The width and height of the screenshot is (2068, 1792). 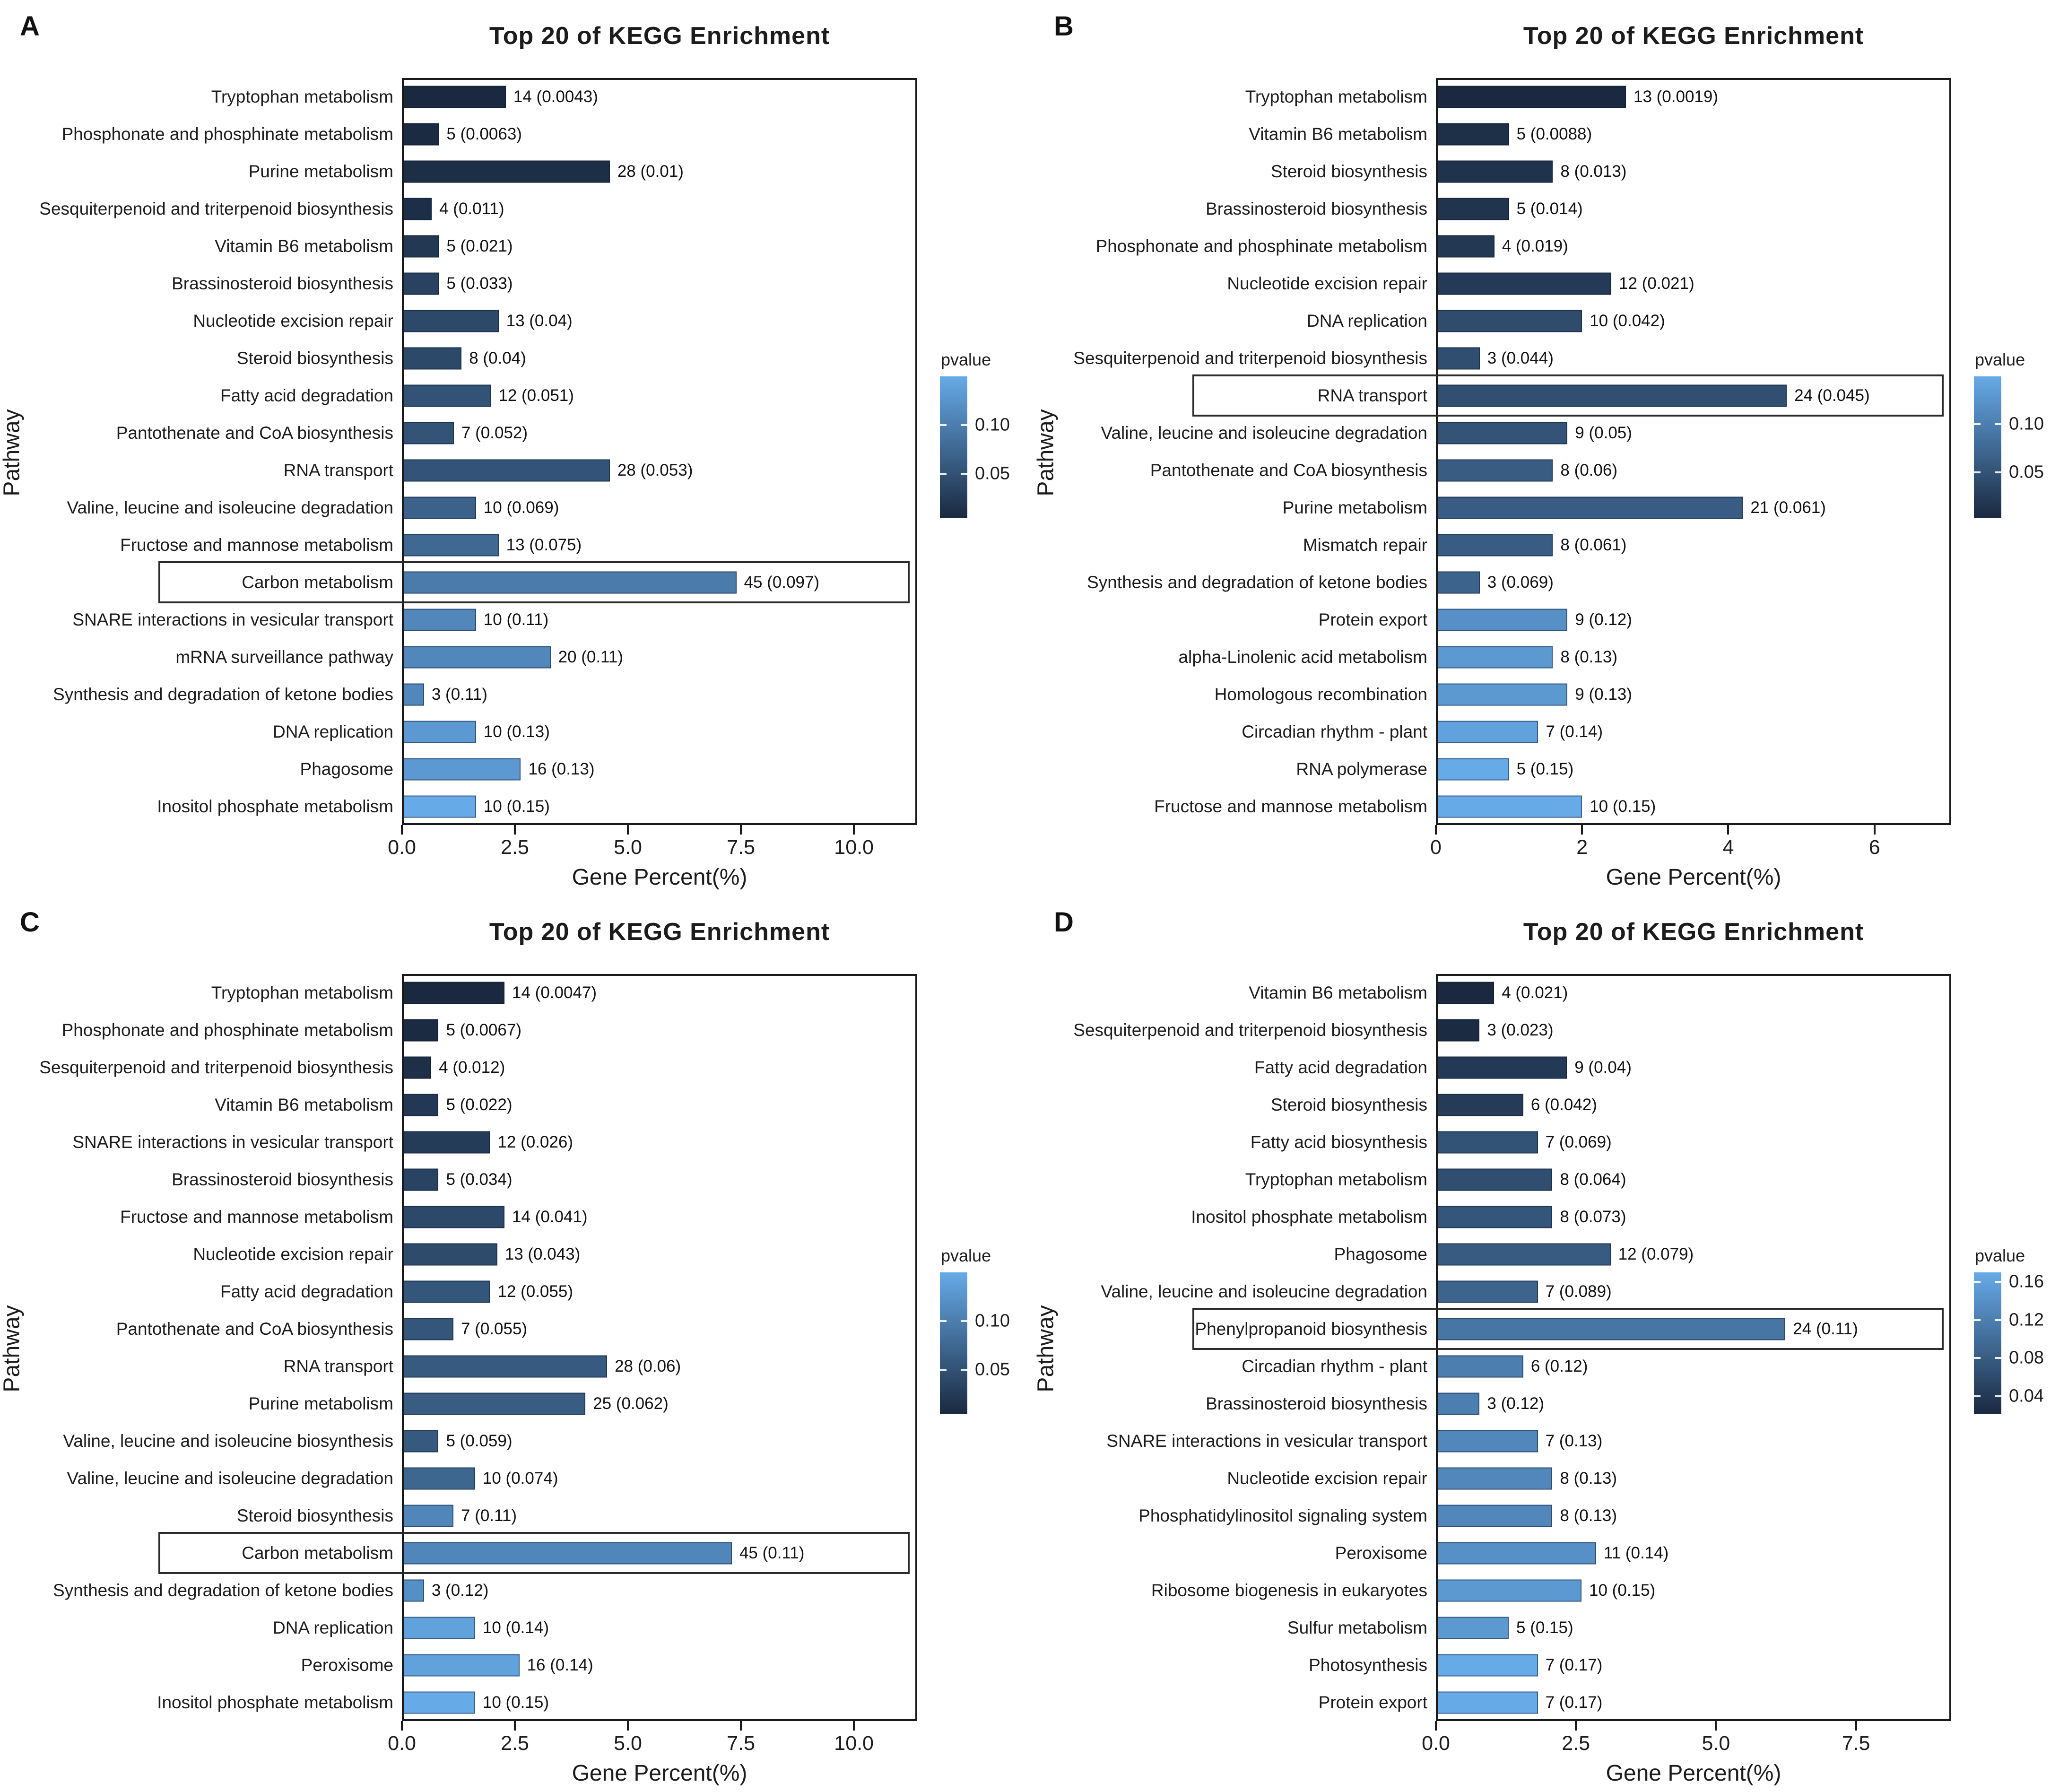 I want to click on bar-value-label: 8 (0.13), so click(x=1589, y=1515).